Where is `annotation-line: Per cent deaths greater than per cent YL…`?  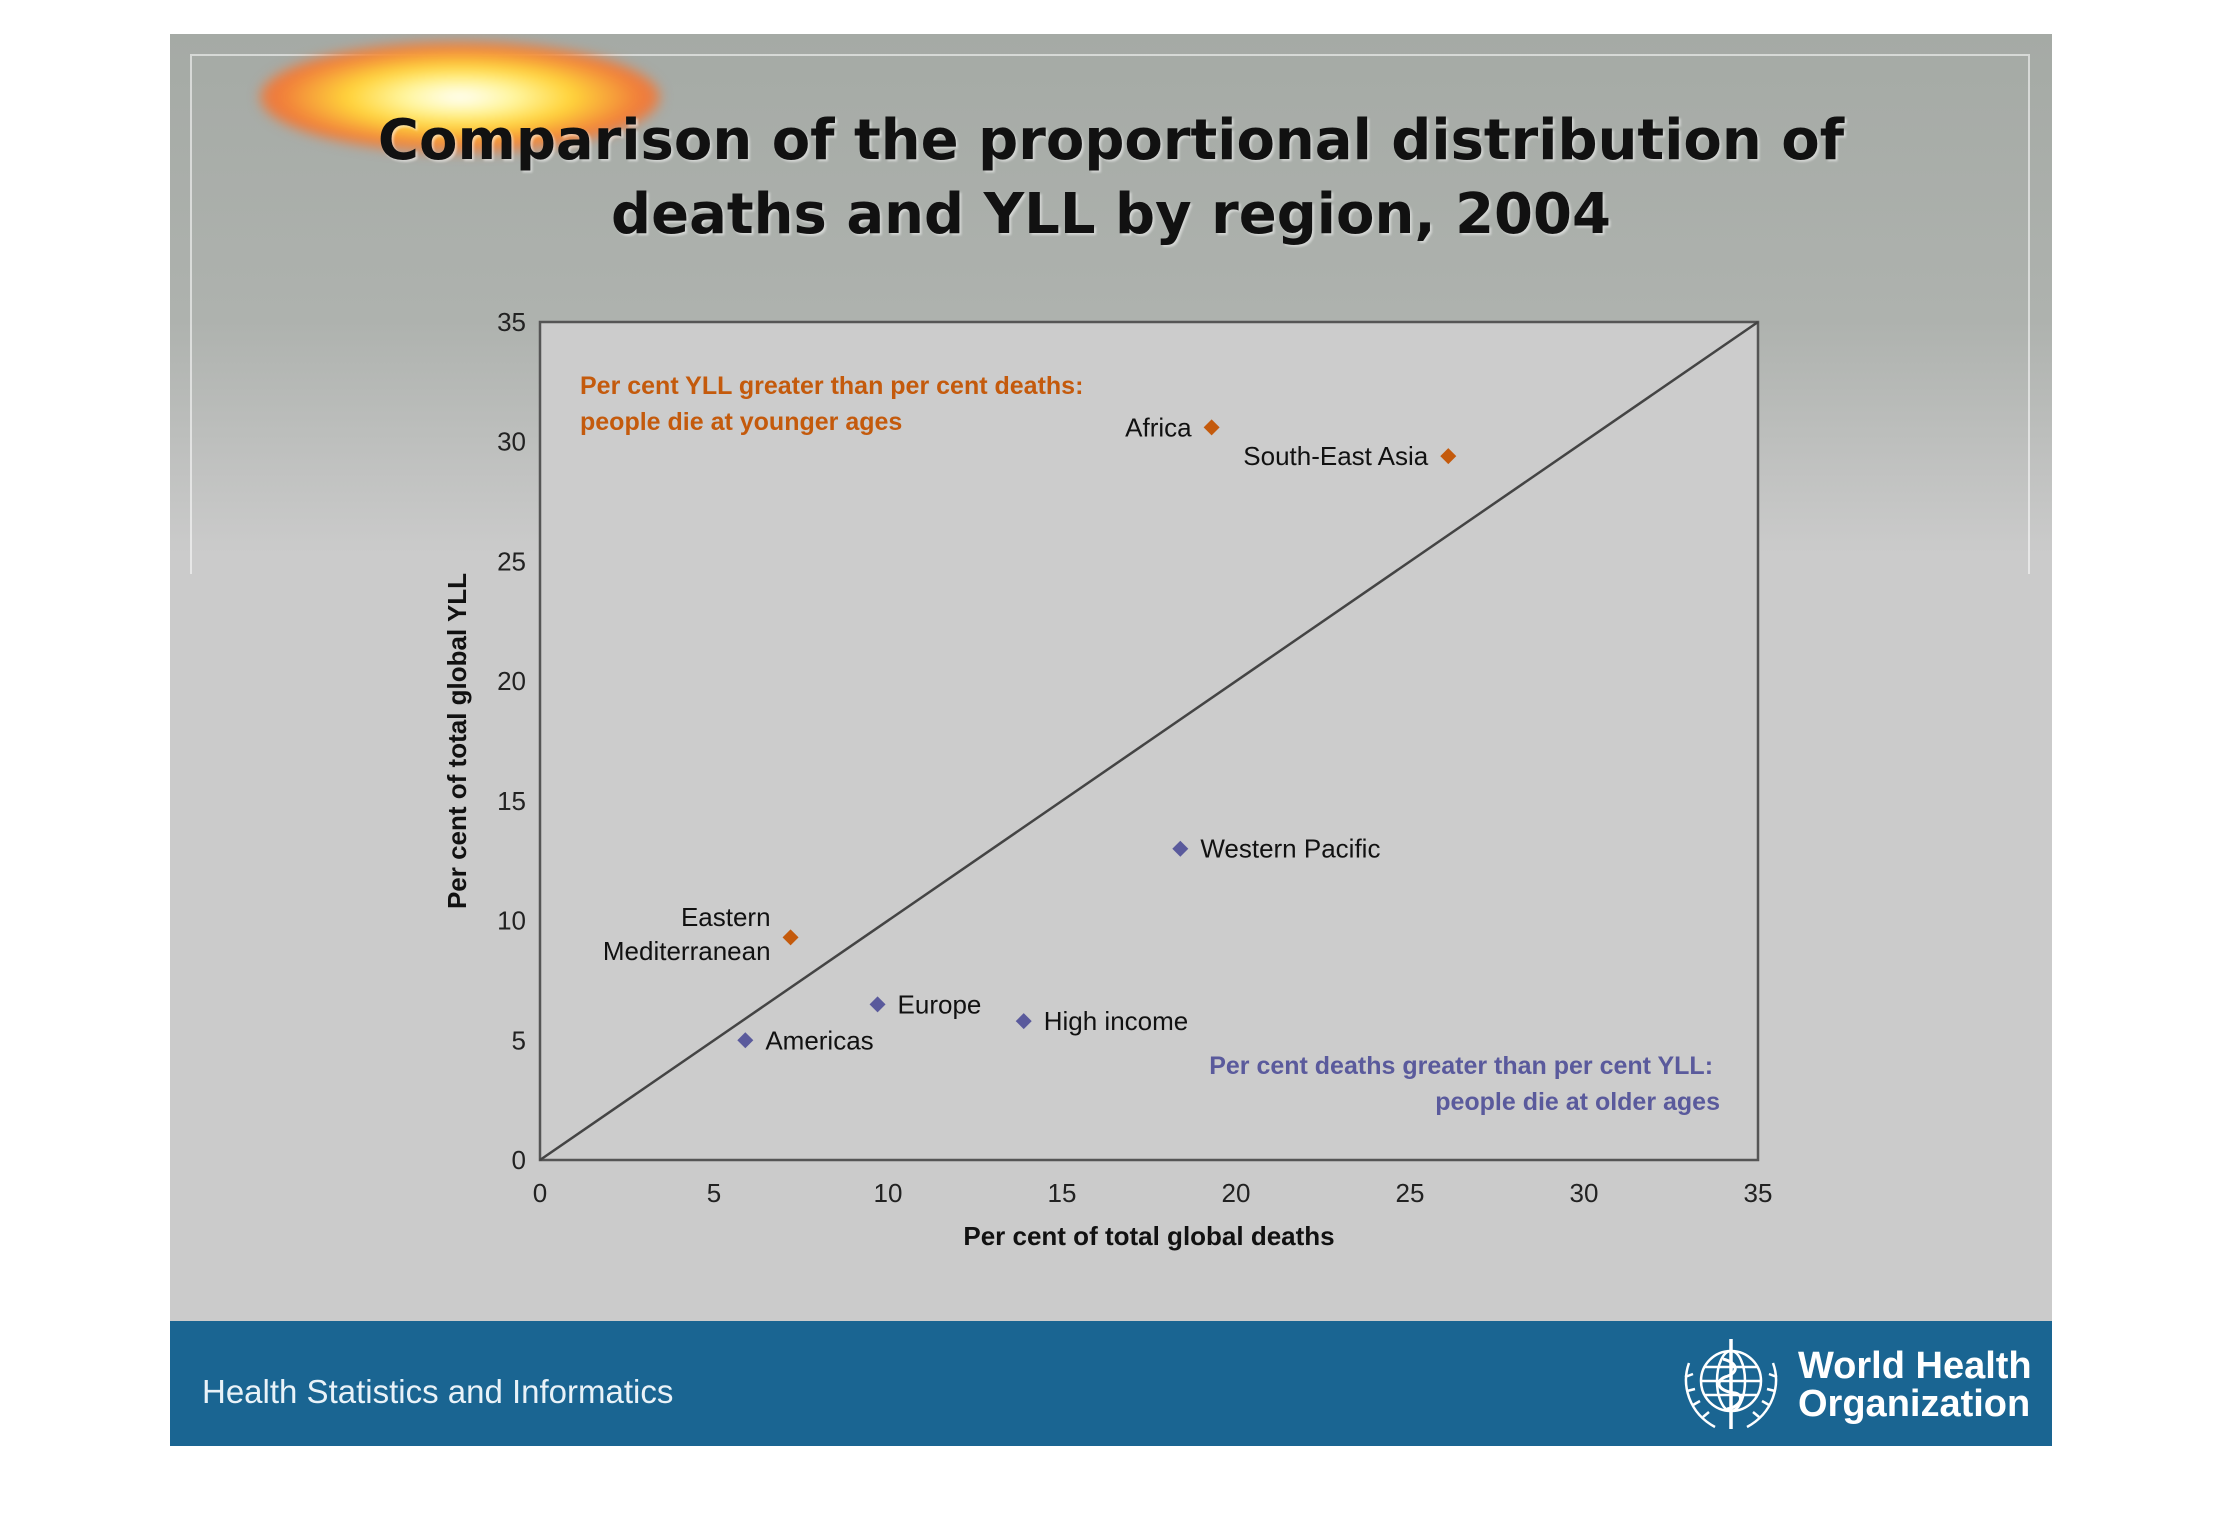 annotation-line: Per cent deaths greater than per cent YL… is located at coordinates (1461, 1066).